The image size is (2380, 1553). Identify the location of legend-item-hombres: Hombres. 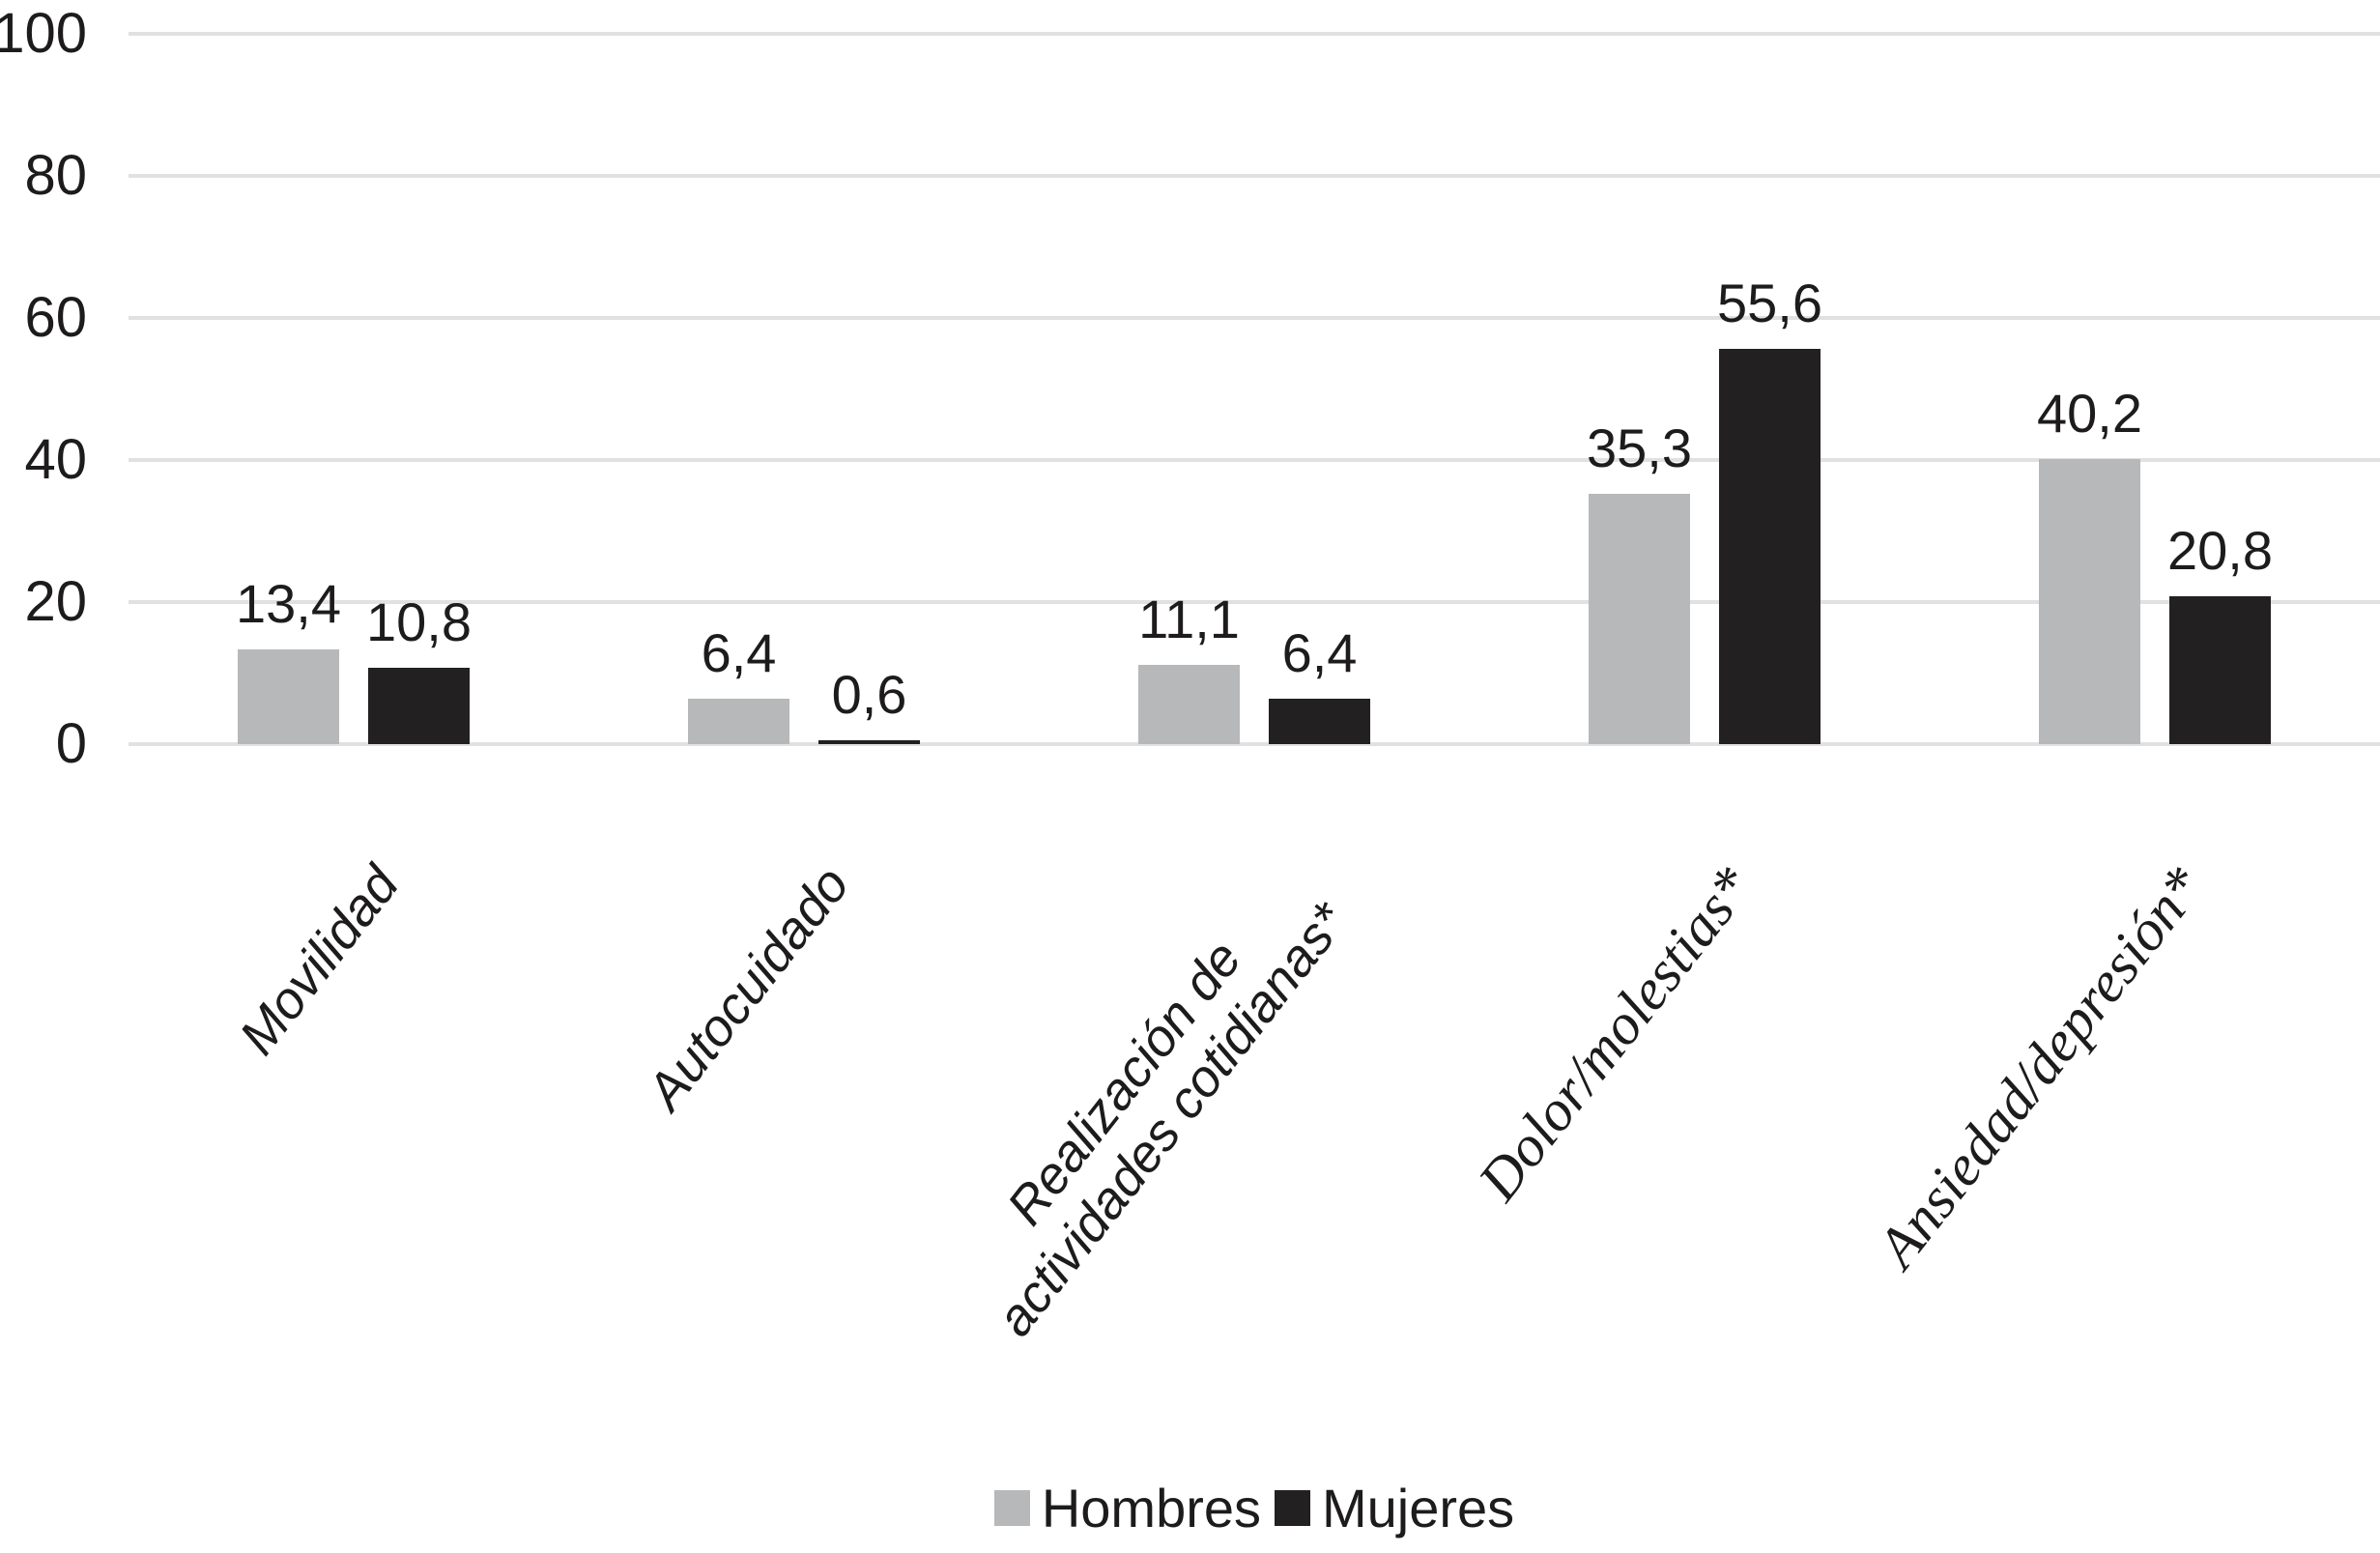
(1127, 1508).